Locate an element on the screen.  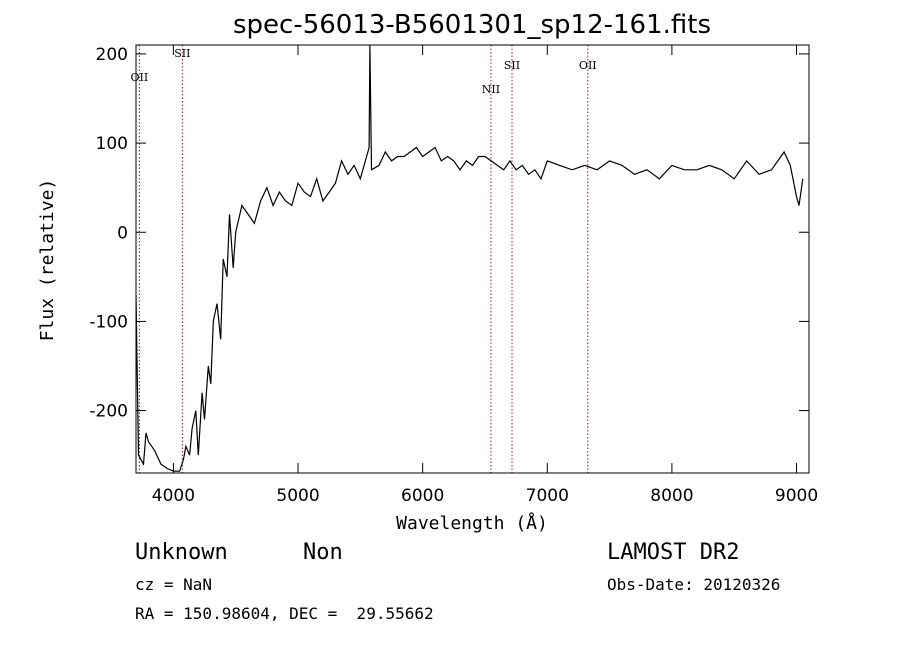
coordinates: RA = 150.98604, DEC = 29.55662 is located at coordinates (284, 613).